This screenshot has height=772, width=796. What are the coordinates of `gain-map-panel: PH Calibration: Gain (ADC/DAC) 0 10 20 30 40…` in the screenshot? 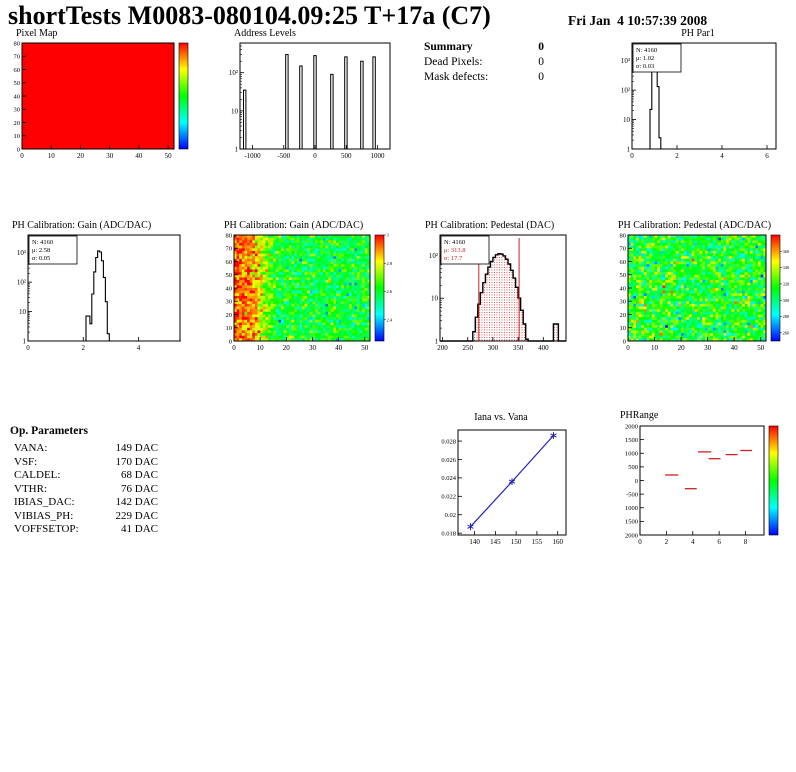 It's located at (308, 287).